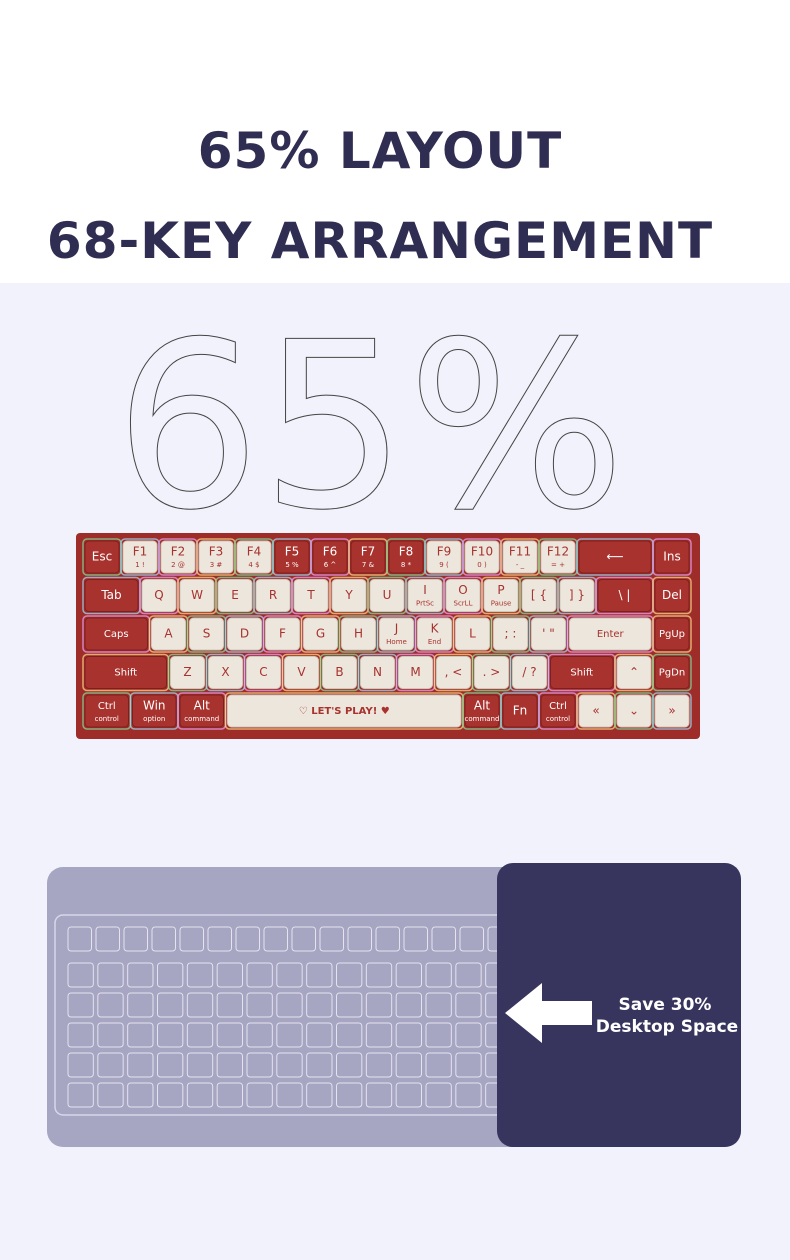  Describe the element at coordinates (107, 719) in the screenshot. I see `key-sublabel: control` at that location.